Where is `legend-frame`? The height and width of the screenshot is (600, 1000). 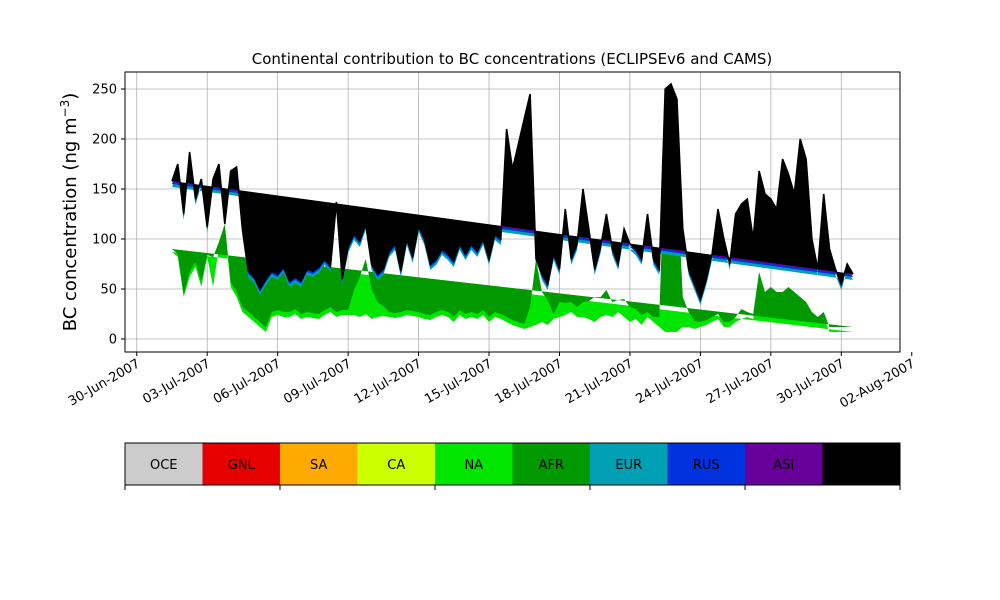
legend-frame is located at coordinates (512, 464).